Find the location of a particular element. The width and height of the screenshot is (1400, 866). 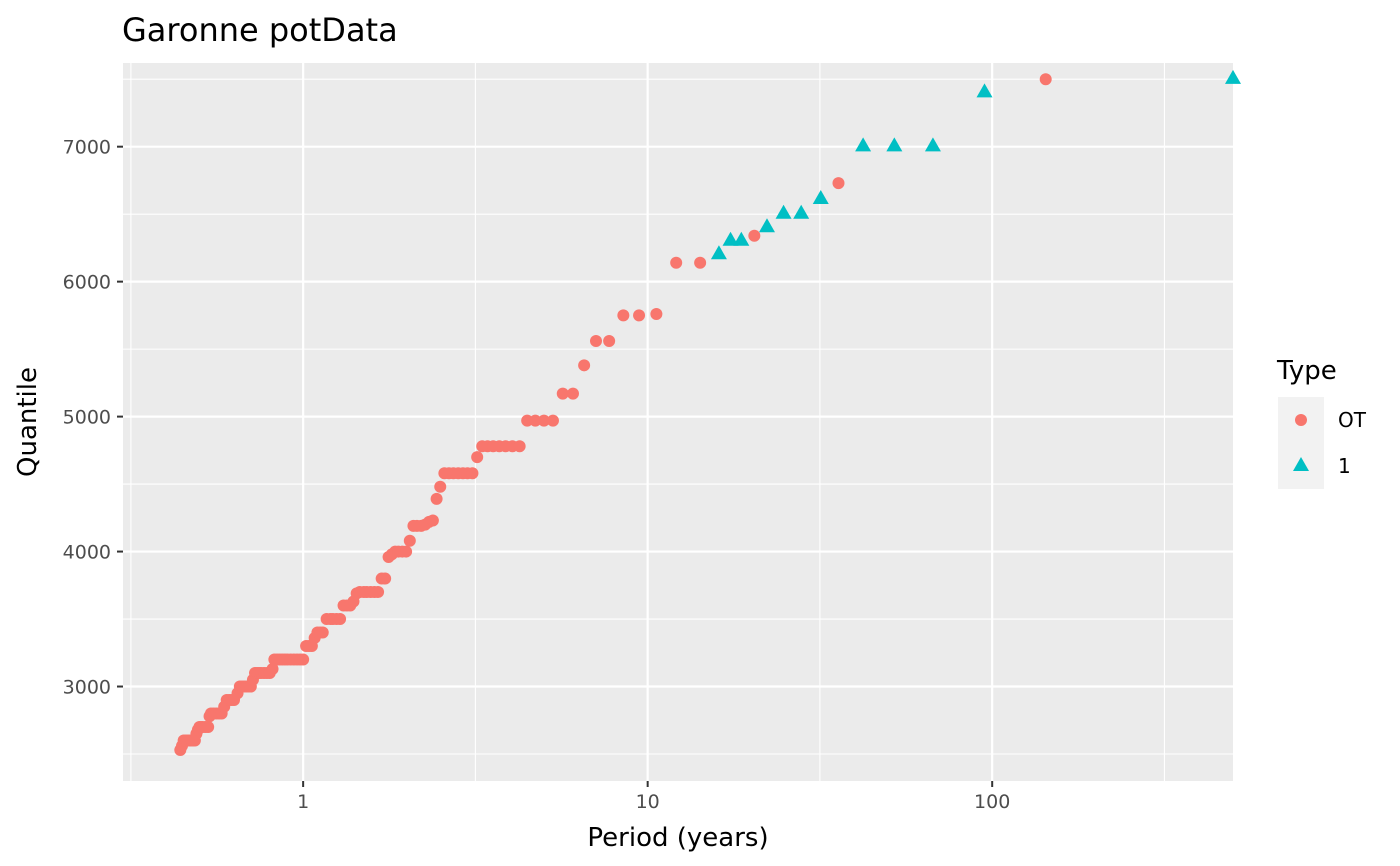

x-tick-label: 10 is located at coordinates (648, 802).